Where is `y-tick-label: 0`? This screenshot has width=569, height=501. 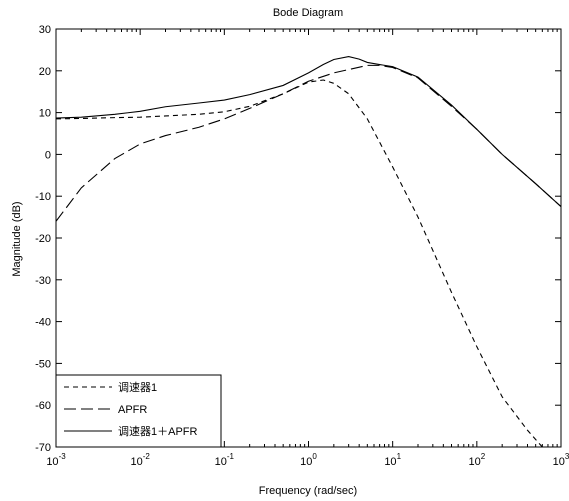 y-tick-label: 0 is located at coordinates (48, 155).